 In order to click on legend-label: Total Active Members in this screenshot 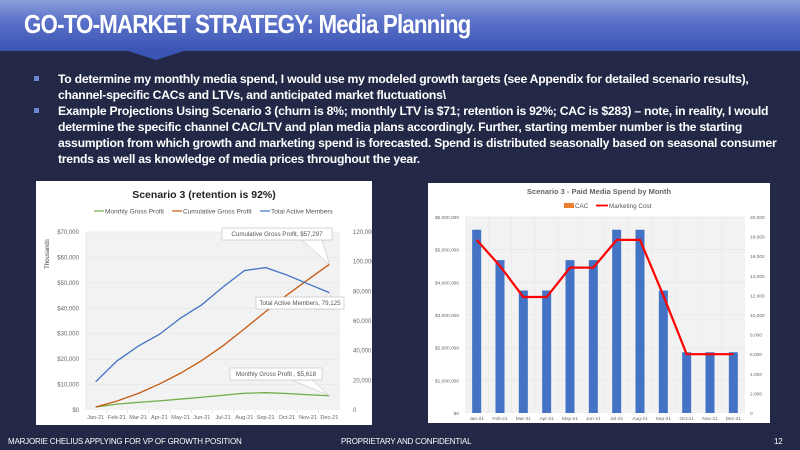, I will do `click(302, 212)`.